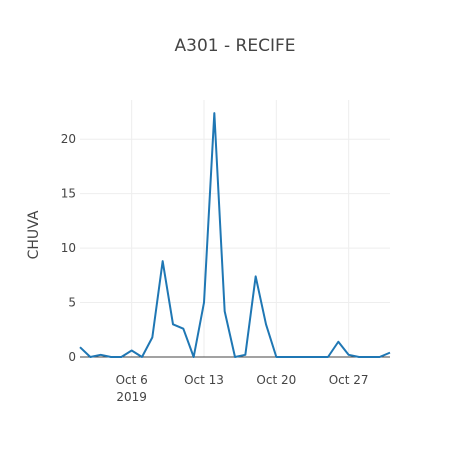 Image resolution: width=471 pixels, height=450 pixels. Describe the element at coordinates (34, 234) in the screenshot. I see `y-axis-label: CHUVA` at that location.